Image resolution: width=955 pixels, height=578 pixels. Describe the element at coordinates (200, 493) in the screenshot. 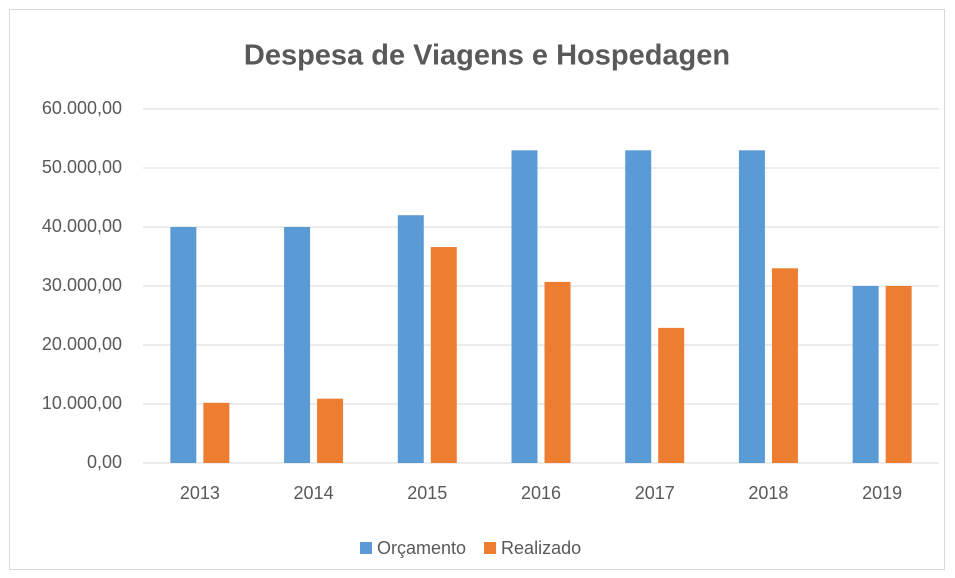

I see `x-tick-label: 2013` at that location.